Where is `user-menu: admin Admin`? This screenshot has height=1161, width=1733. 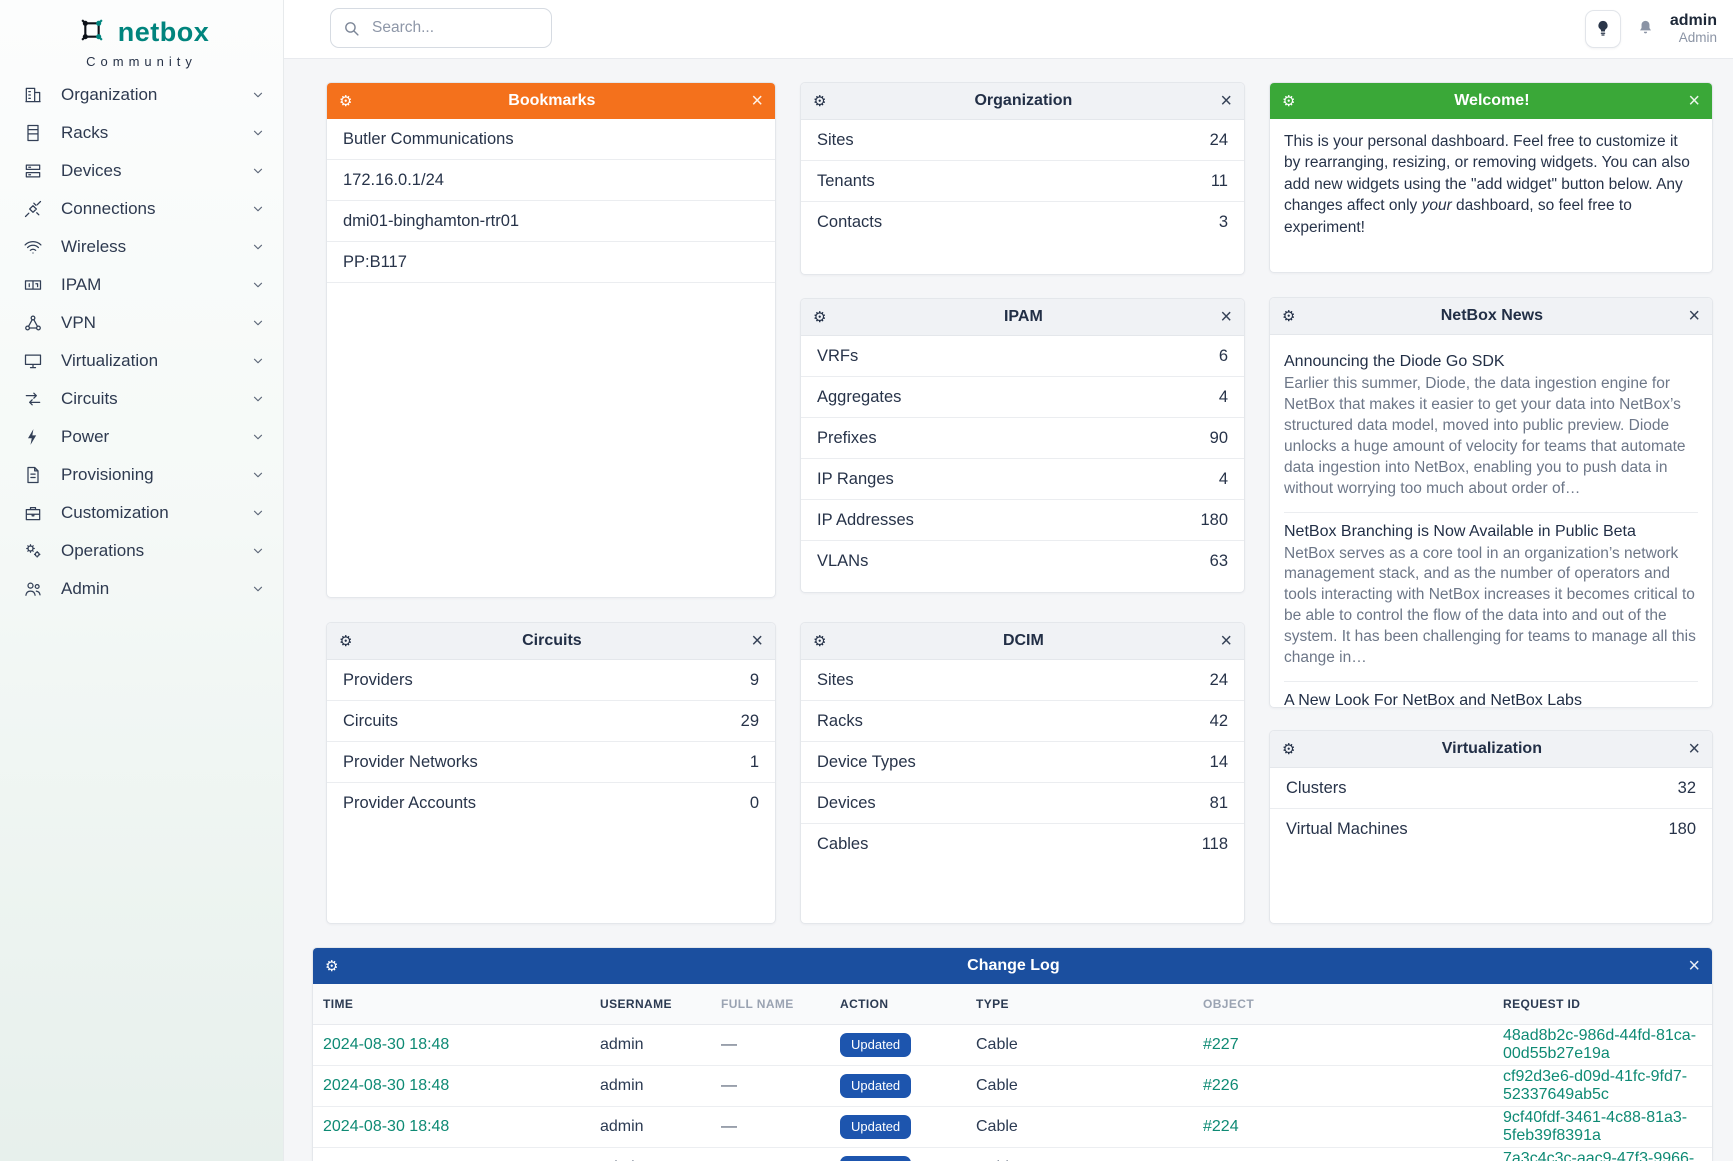 user-menu: admin Admin is located at coordinates (1693, 29).